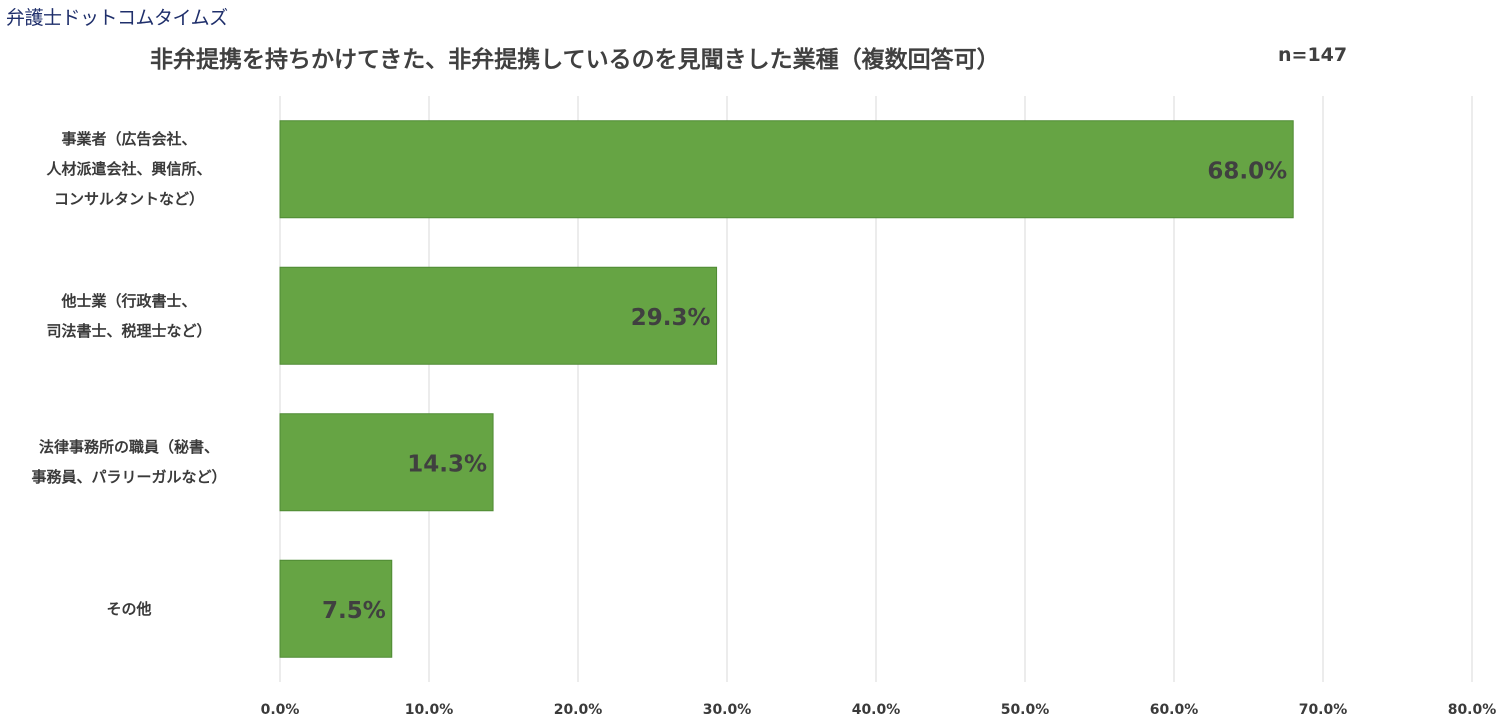 Image resolution: width=1500 pixels, height=720 pixels. What do you see at coordinates (129, 300) in the screenshot?
I see `category-label-line: 他士業（行政書士、` at bounding box center [129, 300].